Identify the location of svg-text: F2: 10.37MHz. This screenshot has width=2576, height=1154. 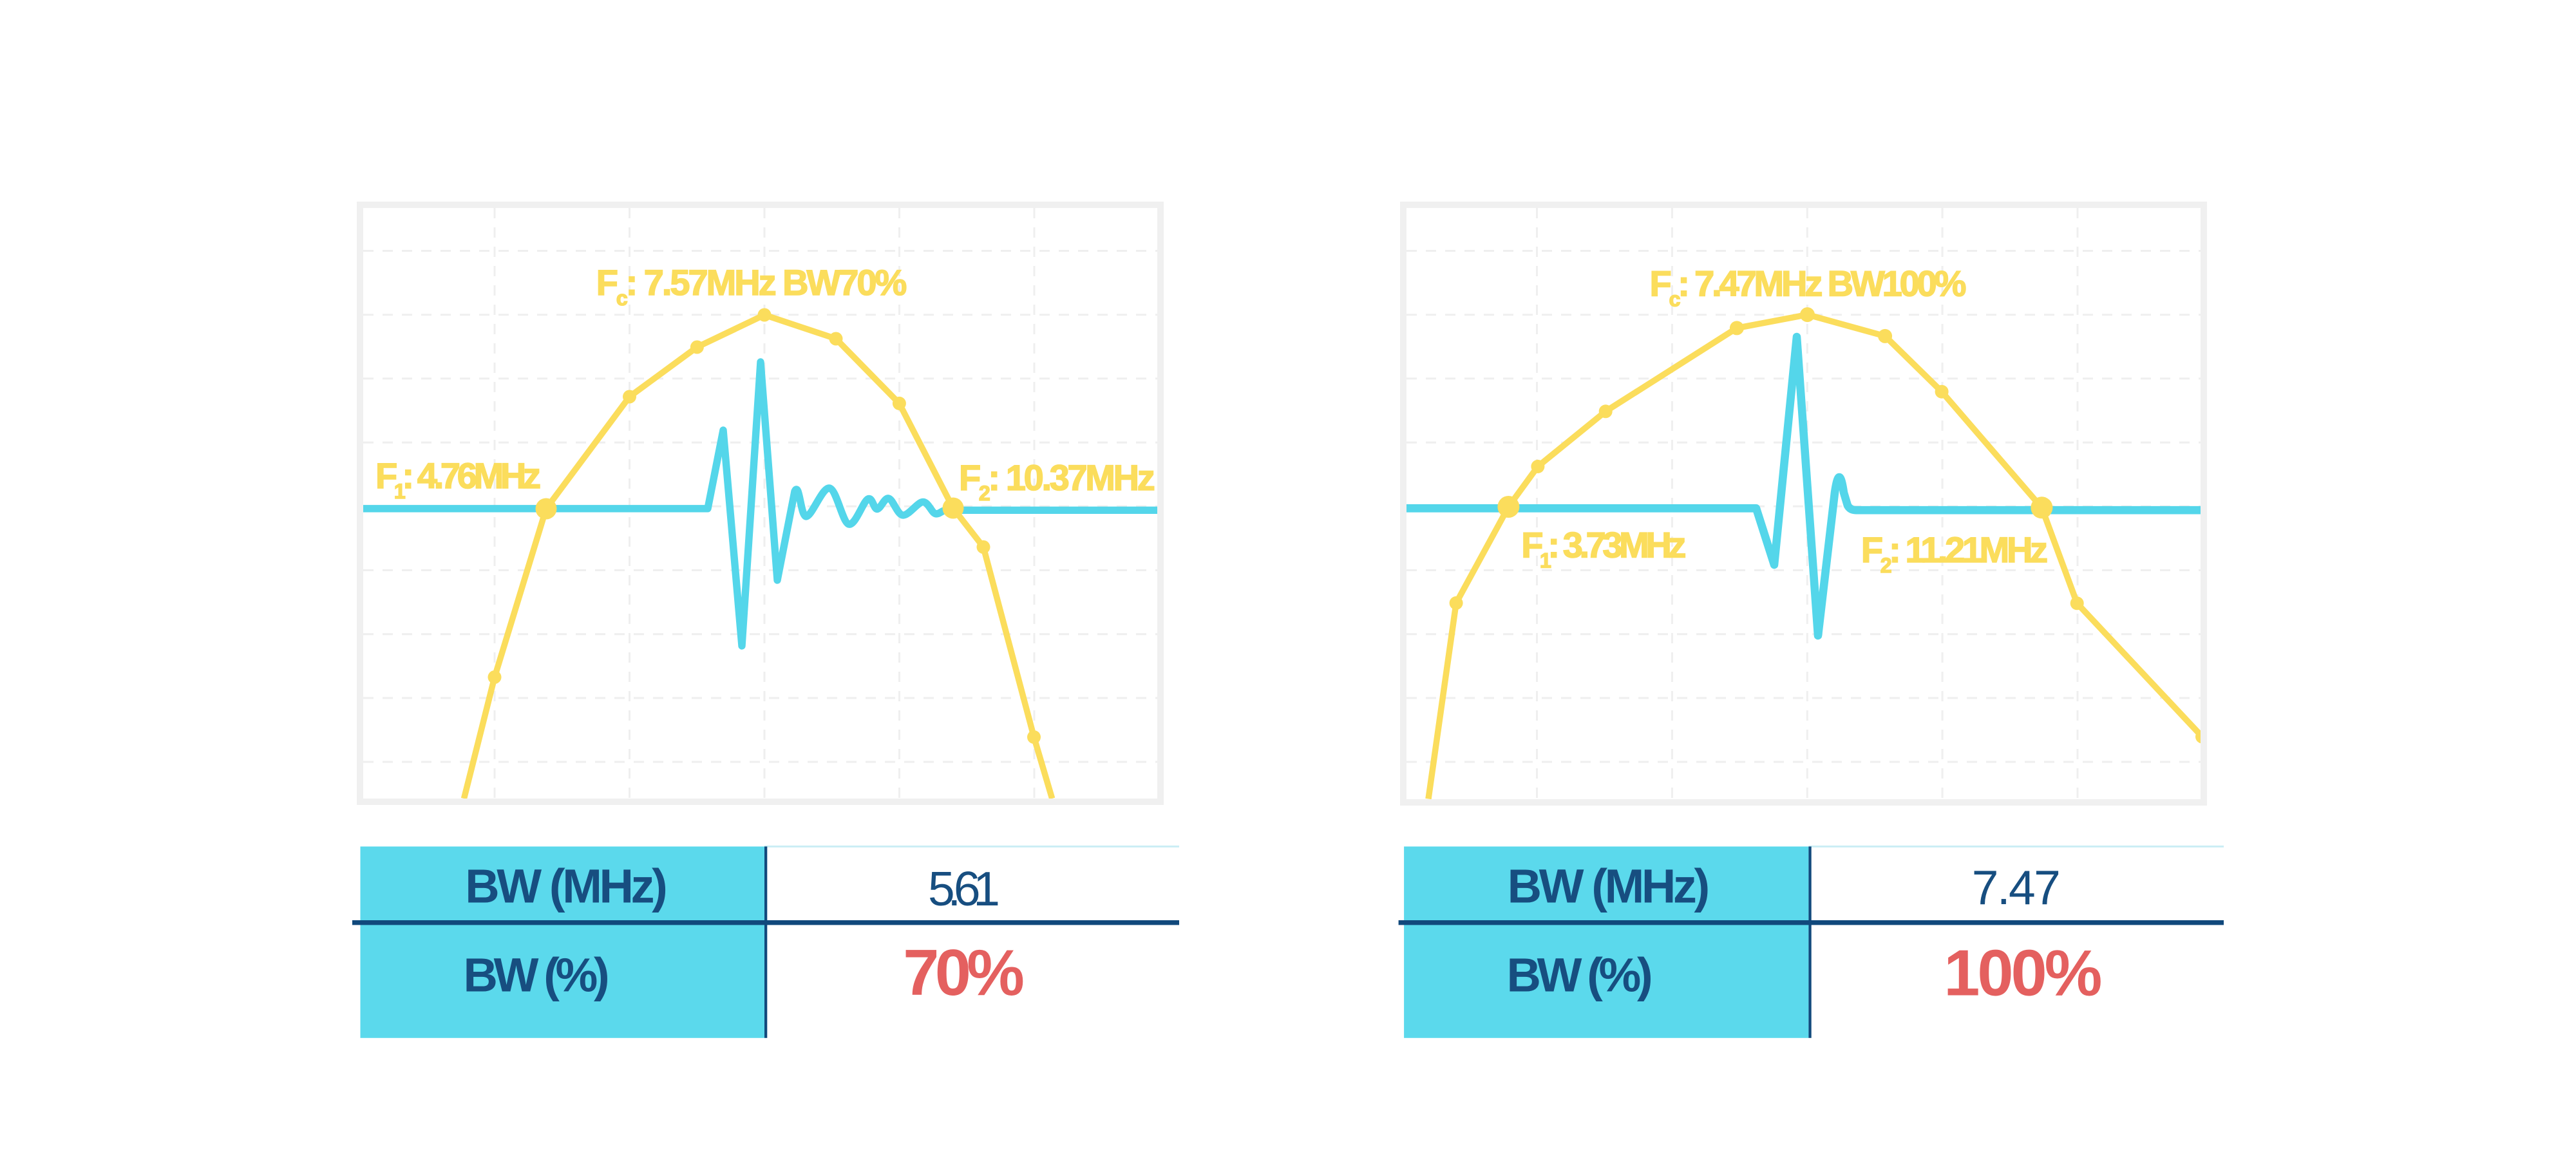
(1057, 481).